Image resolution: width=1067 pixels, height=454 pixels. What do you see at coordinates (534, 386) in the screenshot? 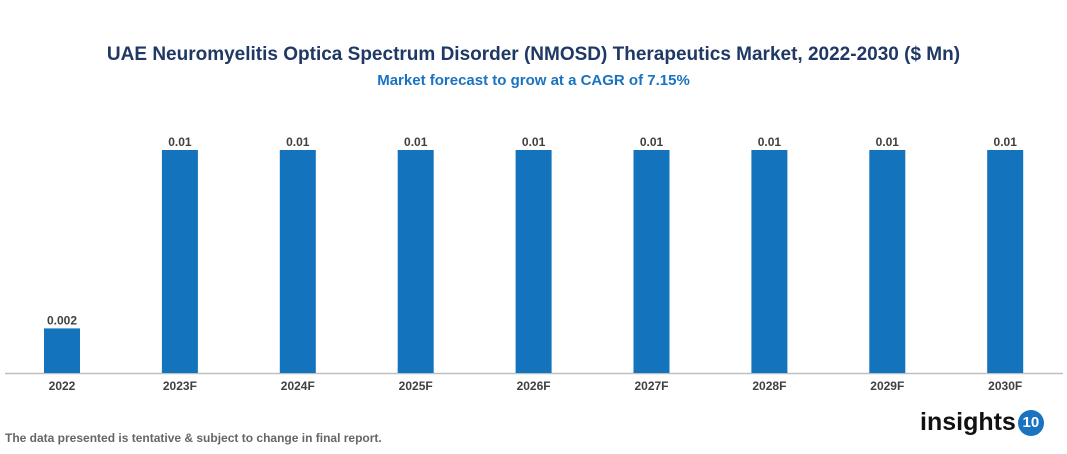
I see `x-tick-label: 2026F` at bounding box center [534, 386].